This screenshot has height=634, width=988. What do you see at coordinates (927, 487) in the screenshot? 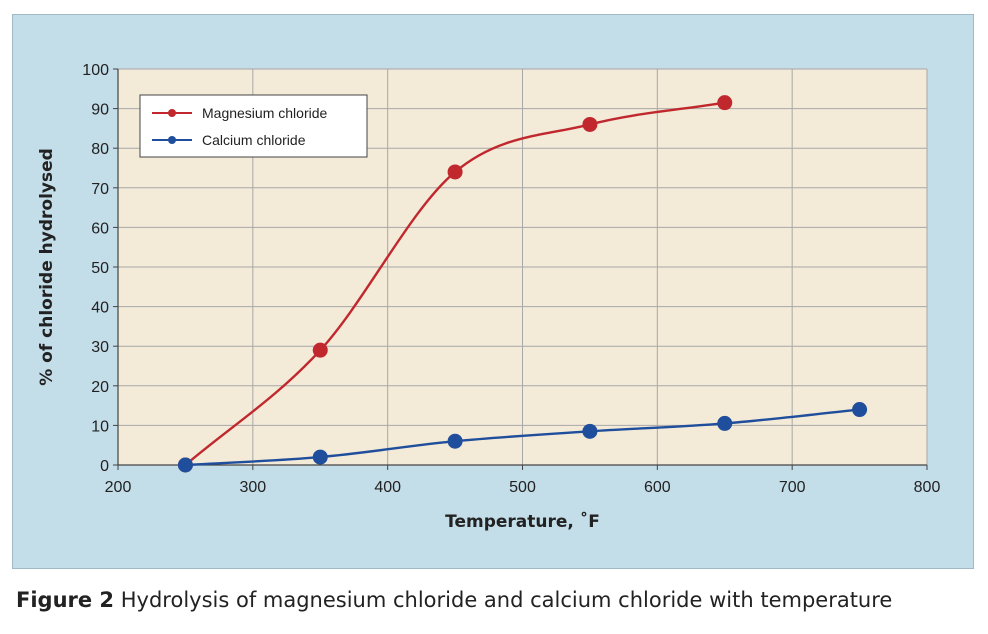
I see `x-tick-label: 800` at bounding box center [927, 487].